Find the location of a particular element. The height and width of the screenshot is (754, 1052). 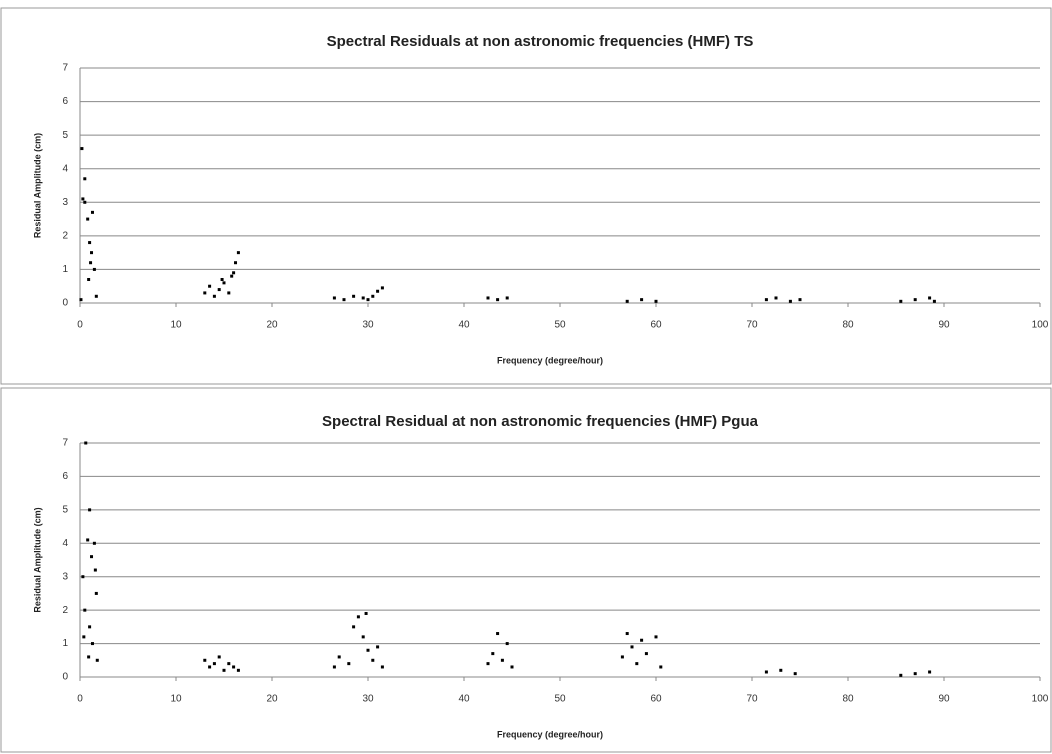

x-tick-label: 50 is located at coordinates (560, 325).